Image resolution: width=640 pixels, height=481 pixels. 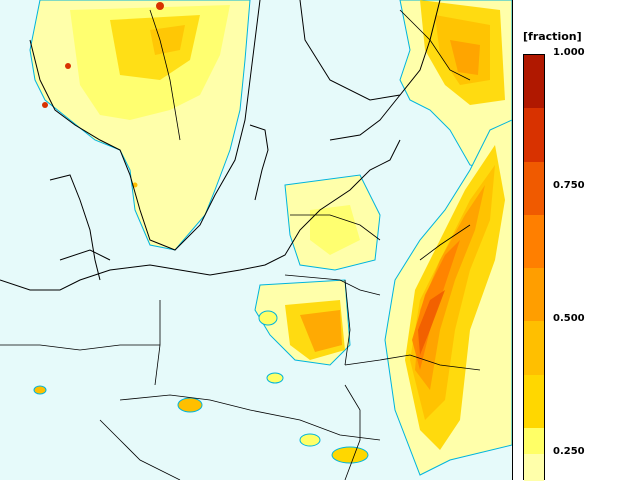 What do you see at coordinates (569, 452) in the screenshot?
I see `legend-tick-label: 0.250` at bounding box center [569, 452].